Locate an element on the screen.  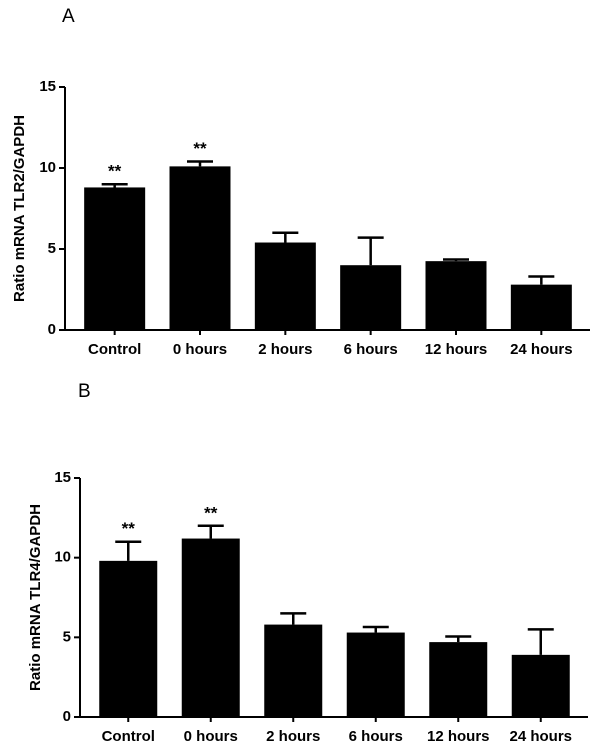
y-axis-label: Ratio mRNA TLR2/GAPDH is located at coordinates (19, 208).